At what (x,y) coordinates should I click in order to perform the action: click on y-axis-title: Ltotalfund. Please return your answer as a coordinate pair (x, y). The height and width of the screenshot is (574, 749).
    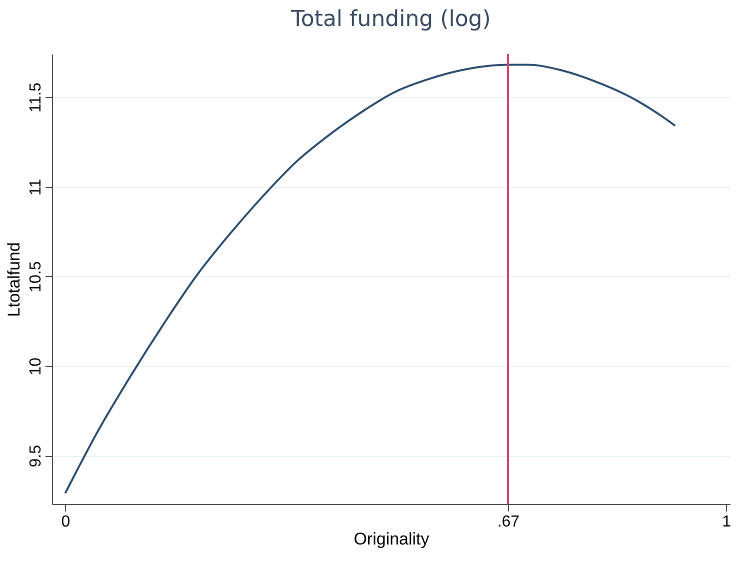
    Looking at the image, I should click on (14, 279).